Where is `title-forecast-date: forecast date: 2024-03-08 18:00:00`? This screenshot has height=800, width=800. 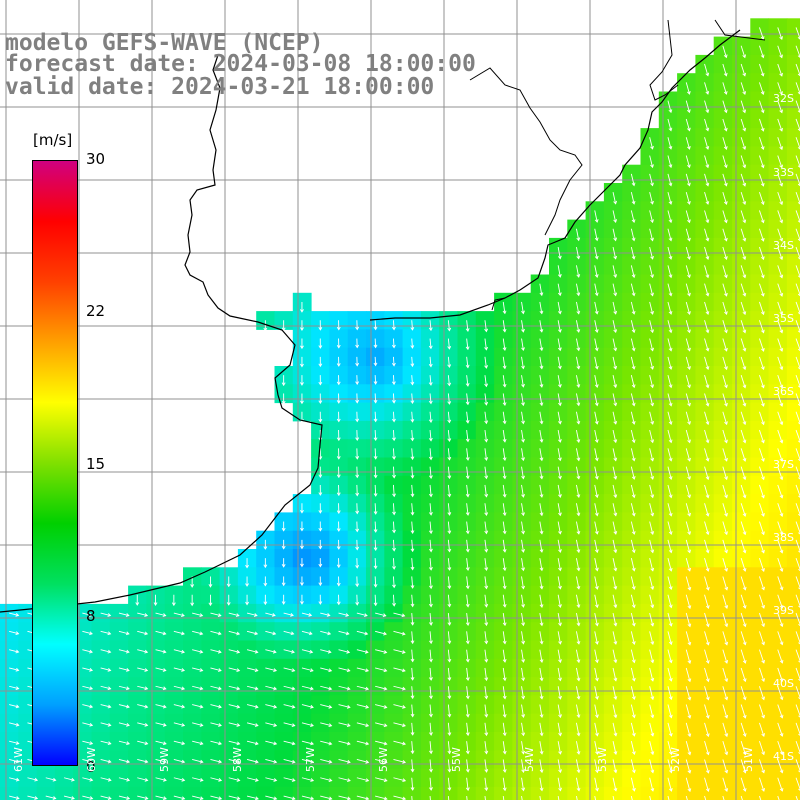 title-forecast-date: forecast date: 2024-03-08 18:00:00 is located at coordinates (240, 64).